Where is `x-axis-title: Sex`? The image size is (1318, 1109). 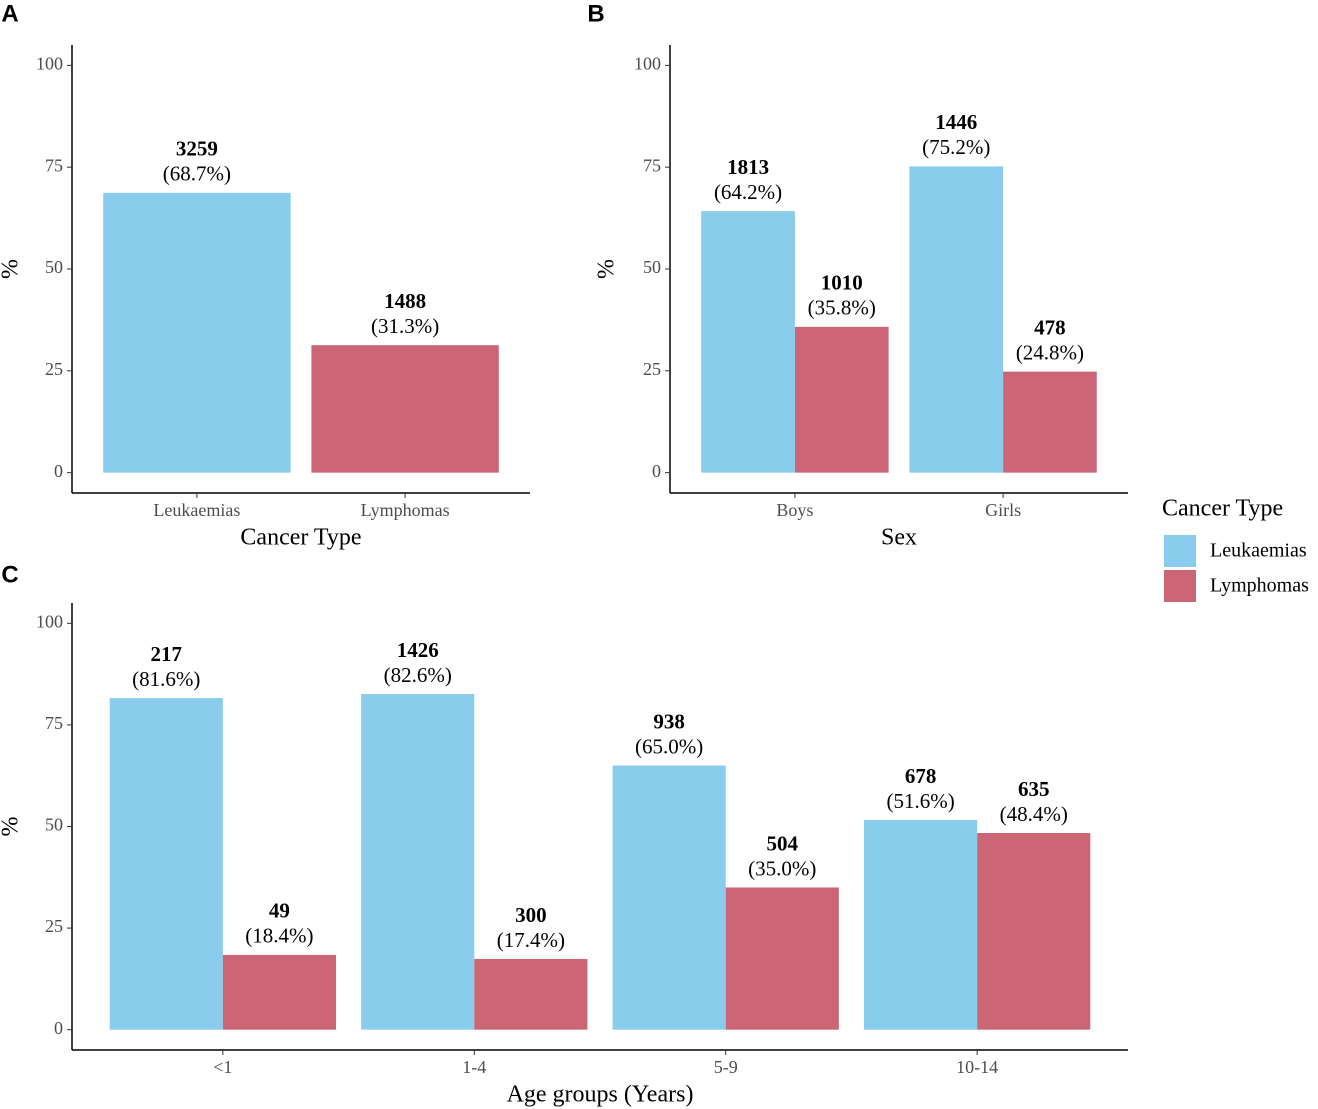
x-axis-title: Sex is located at coordinates (899, 538).